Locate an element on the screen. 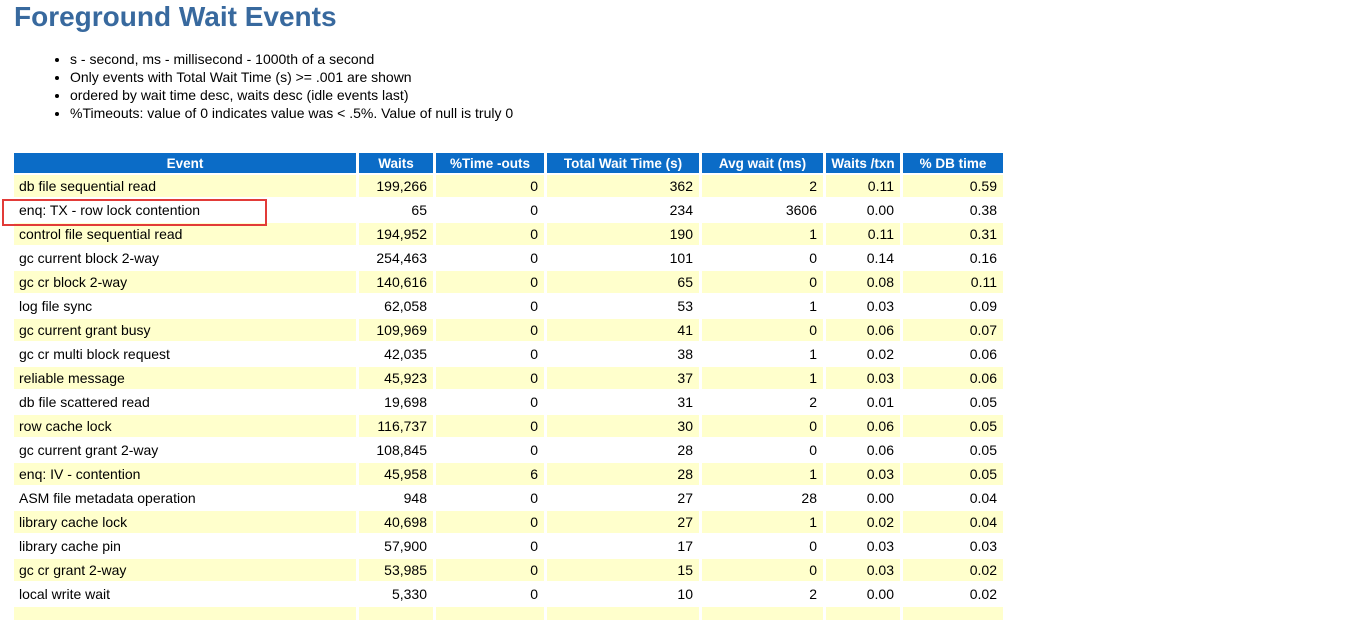 The height and width of the screenshot is (620, 1358). value-cell: 0.07 is located at coordinates (953, 330).